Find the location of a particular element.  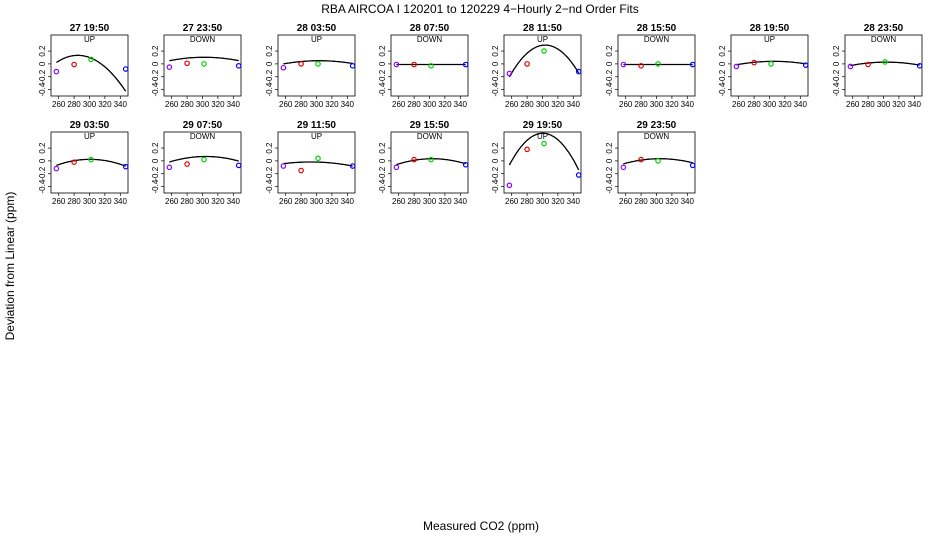

panel-time-label: 29 07:50 is located at coordinates (203, 125).